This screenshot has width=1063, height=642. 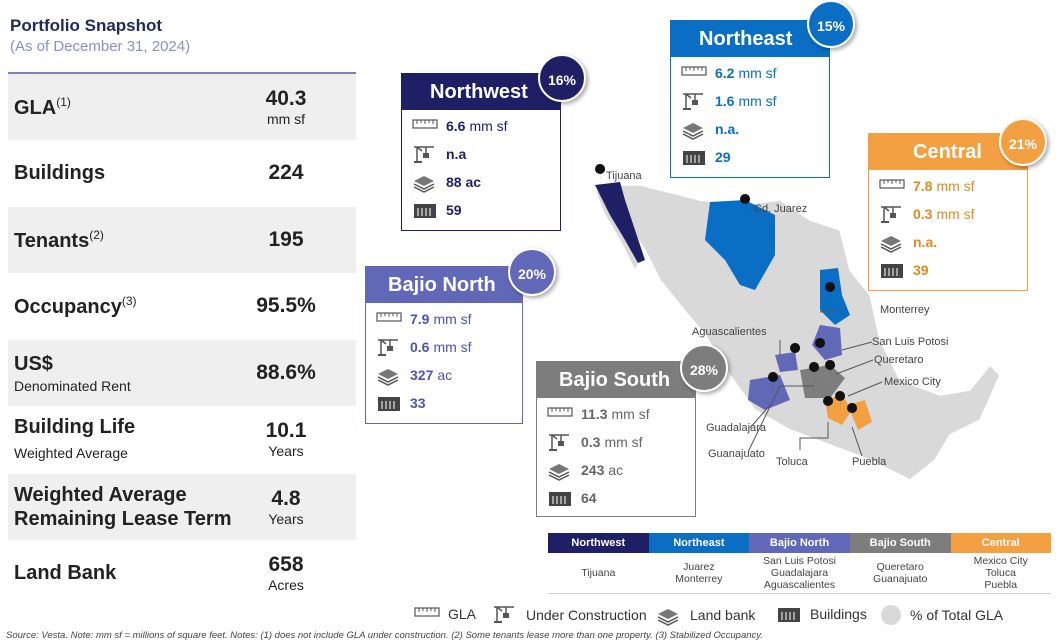 What do you see at coordinates (699, 543) in the screenshot?
I see `table-header: Northeast` at bounding box center [699, 543].